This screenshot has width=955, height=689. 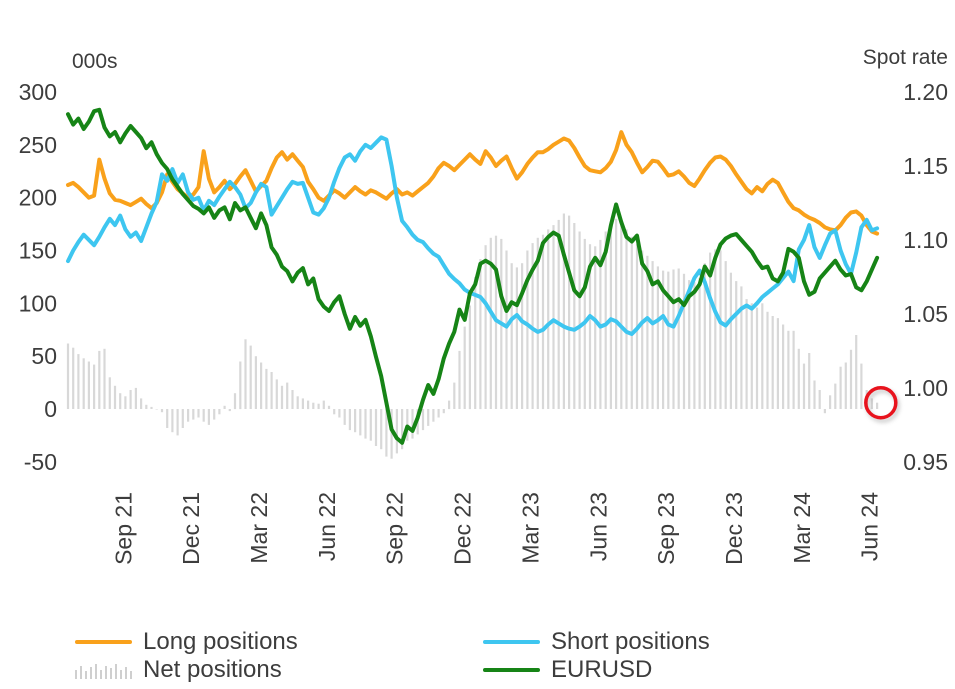 What do you see at coordinates (50, 409) in the screenshot?
I see `left-axis-tick: 0` at bounding box center [50, 409].